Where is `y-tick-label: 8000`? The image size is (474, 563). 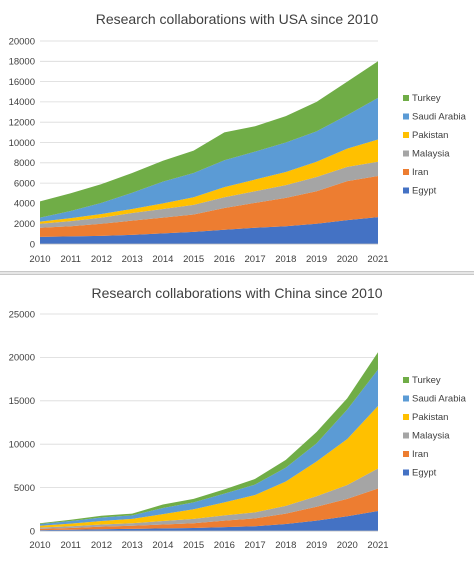 y-tick-label: 8000 is located at coordinates (24, 163).